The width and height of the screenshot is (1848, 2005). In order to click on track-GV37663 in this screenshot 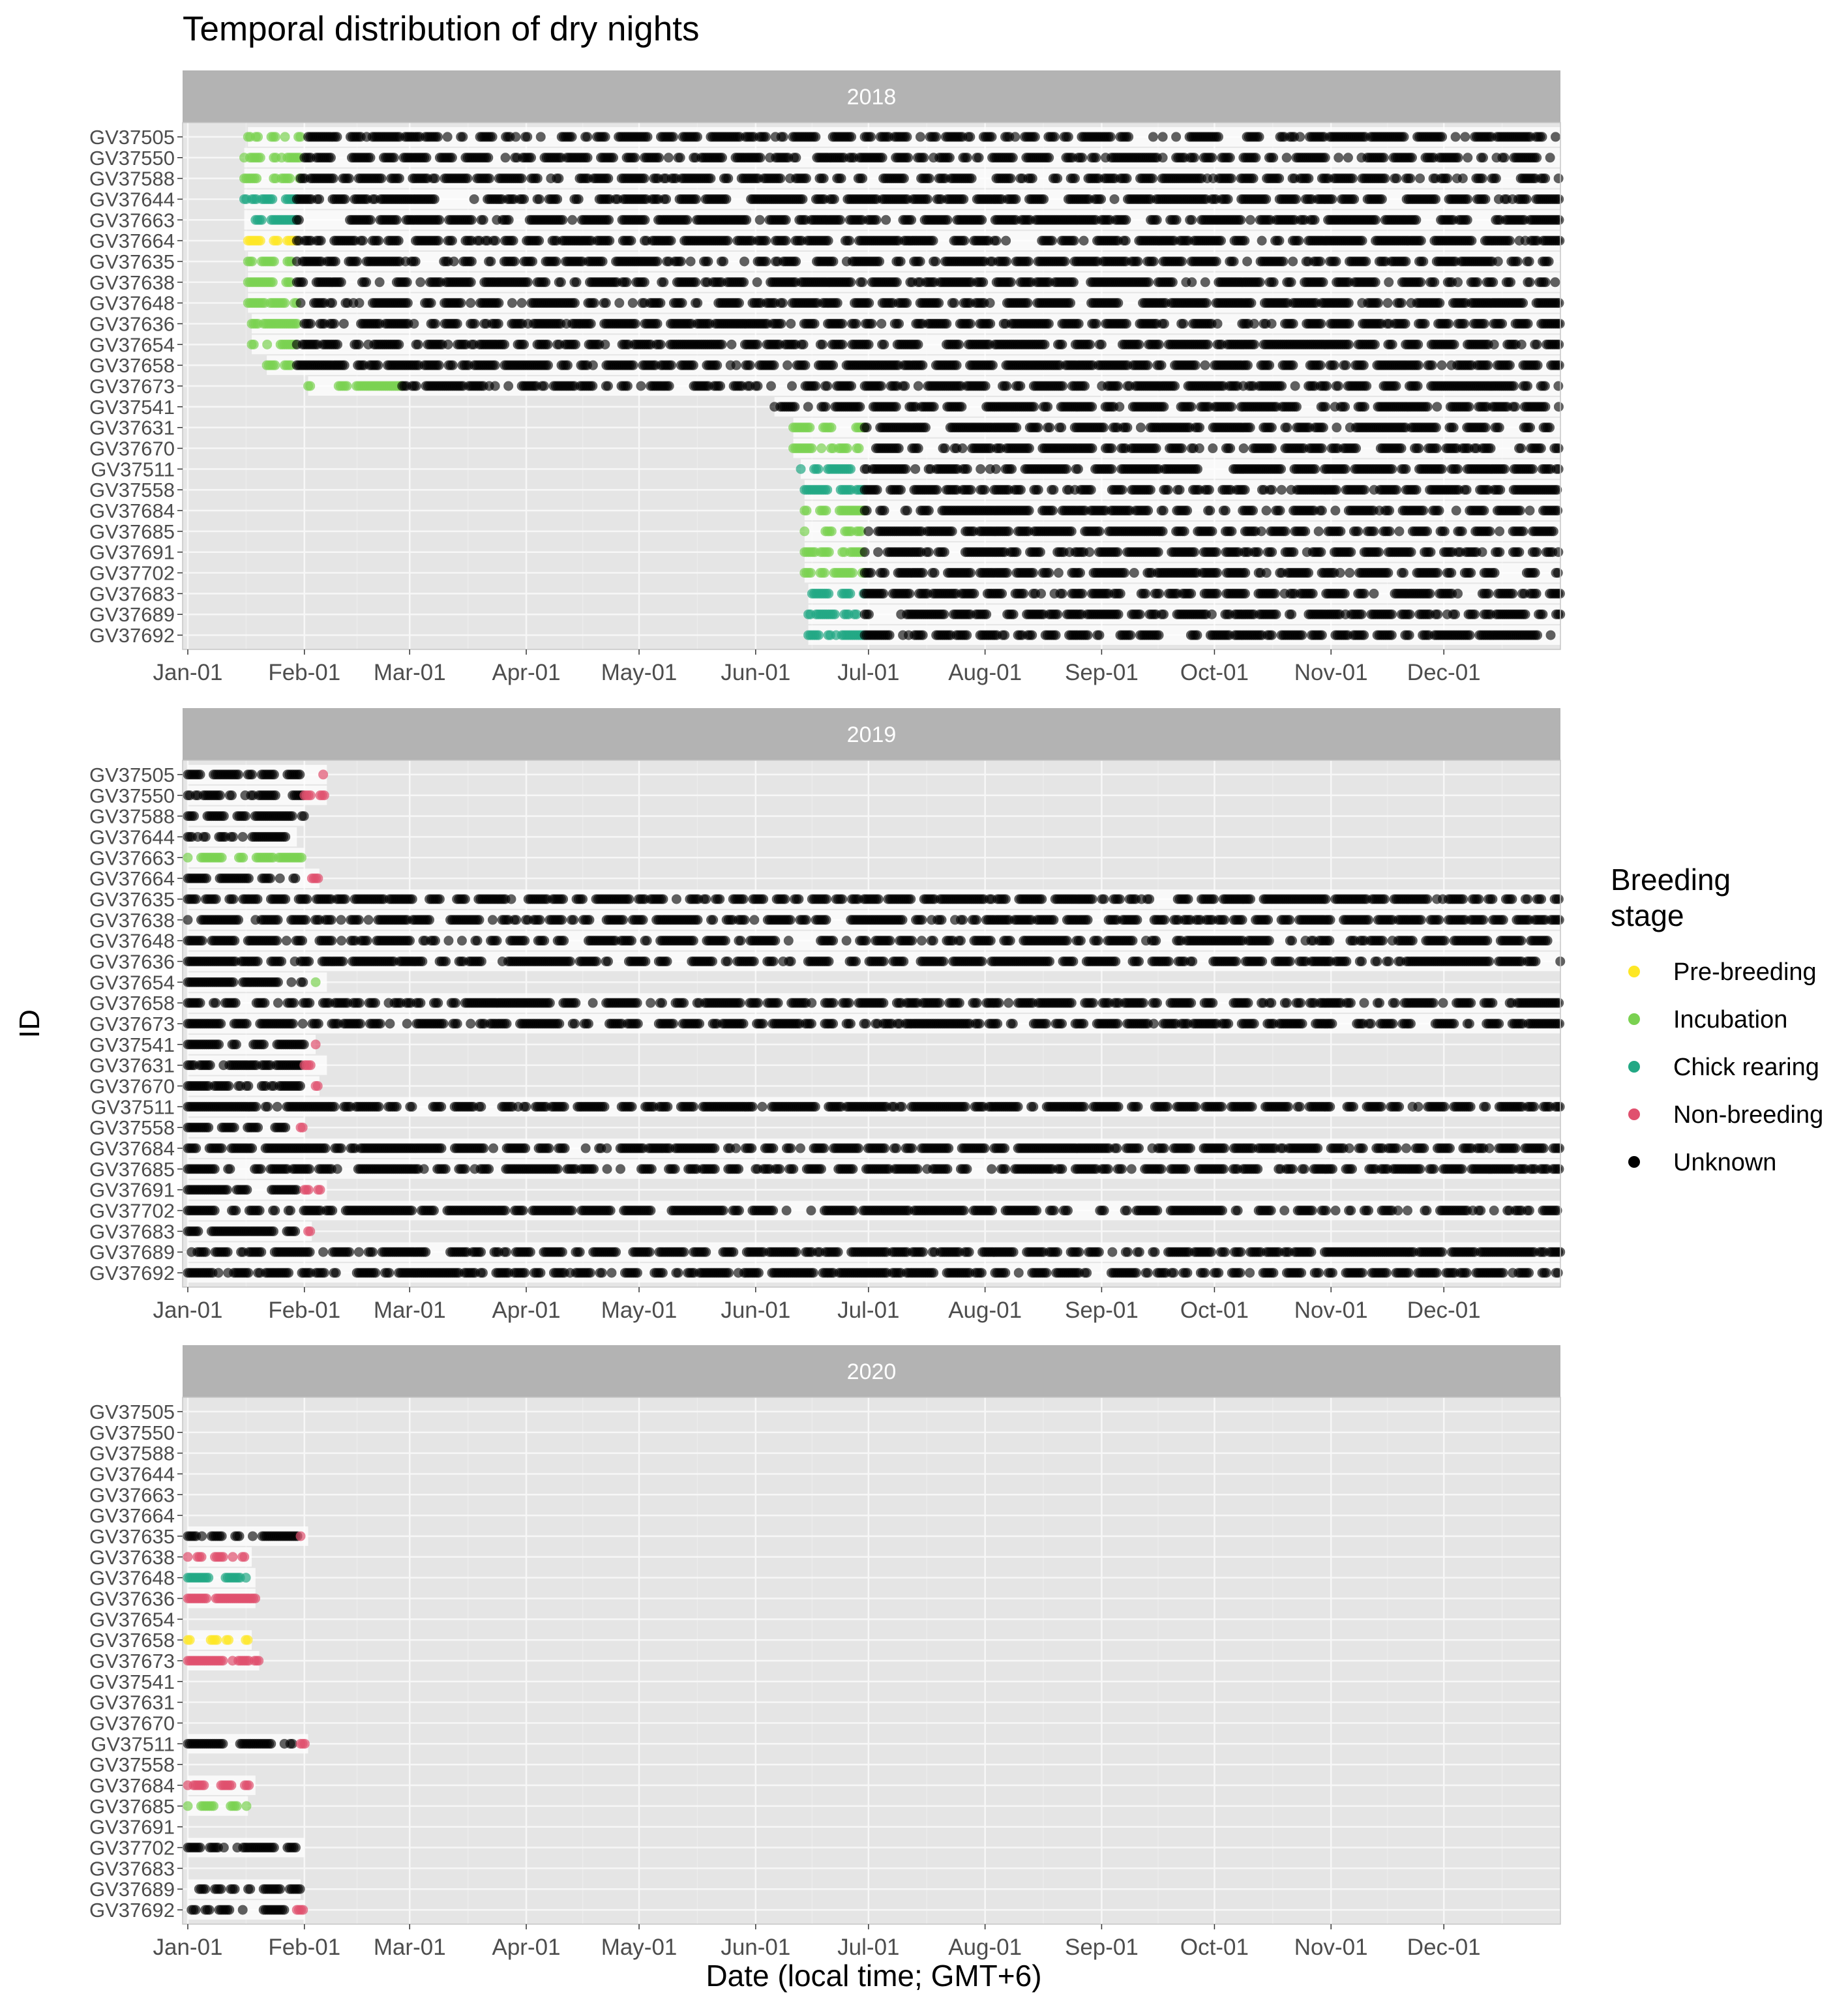, I will do `click(907, 220)`.